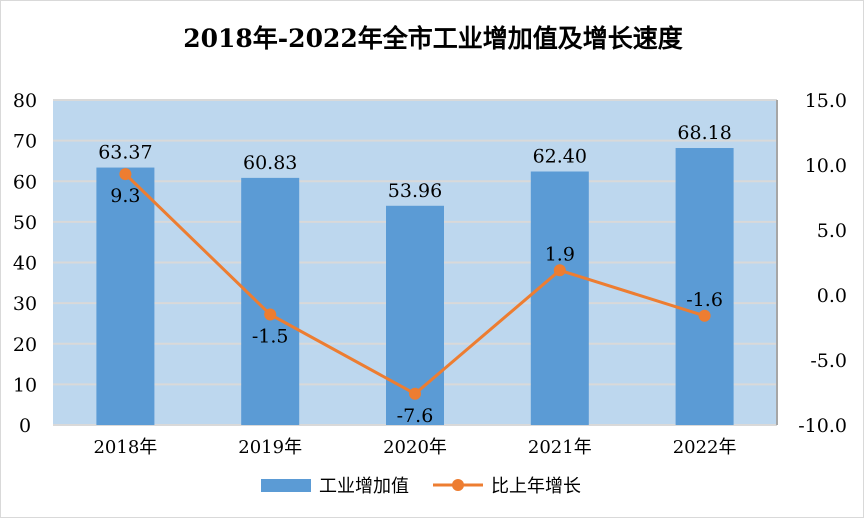 This screenshot has height=524, width=864. I want to click on growth-value-label: -1.5, so click(270, 337).